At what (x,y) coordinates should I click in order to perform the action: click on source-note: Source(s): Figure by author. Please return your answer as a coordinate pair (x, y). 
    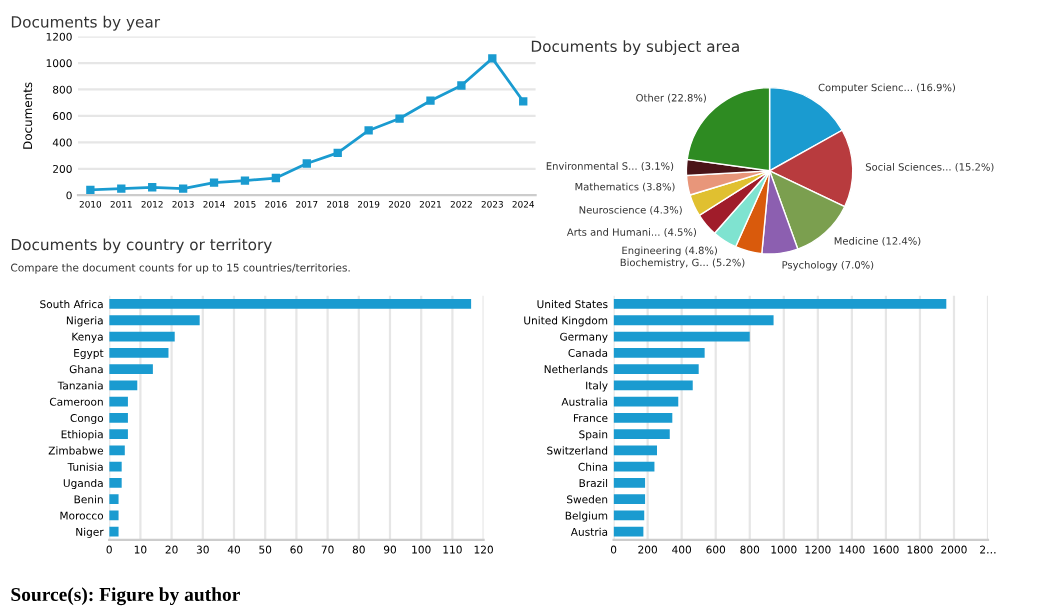
    Looking at the image, I should click on (125, 596).